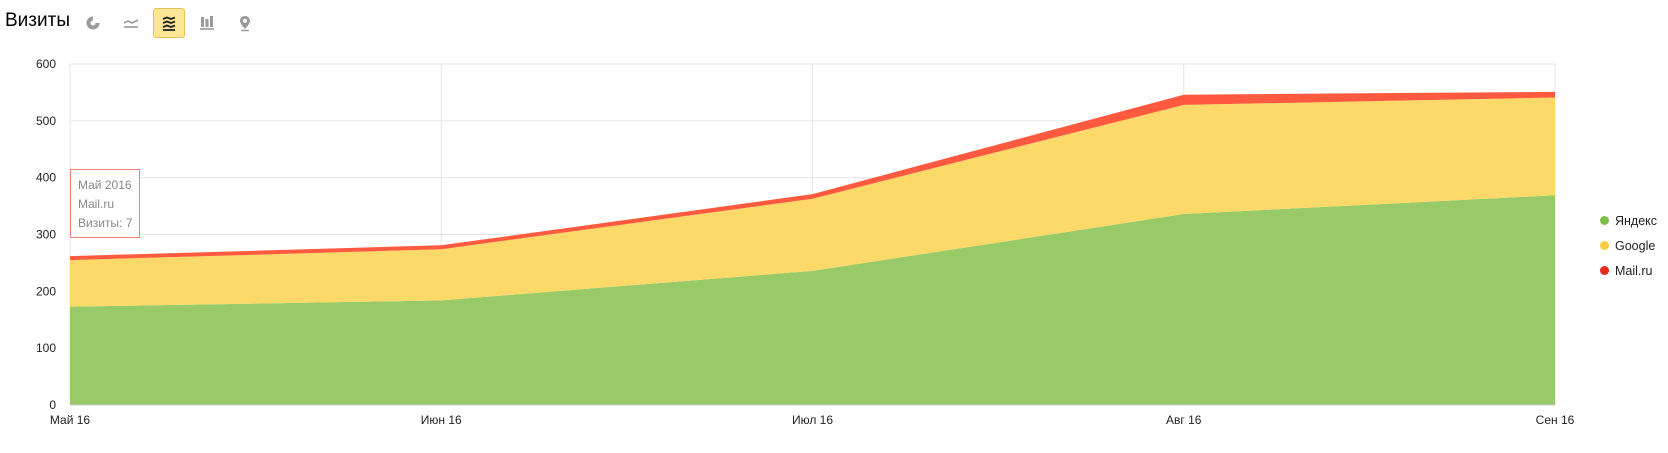 This screenshot has width=1668, height=453. What do you see at coordinates (37, 20) in the screenshot?
I see `chart-title: Визиты` at bounding box center [37, 20].